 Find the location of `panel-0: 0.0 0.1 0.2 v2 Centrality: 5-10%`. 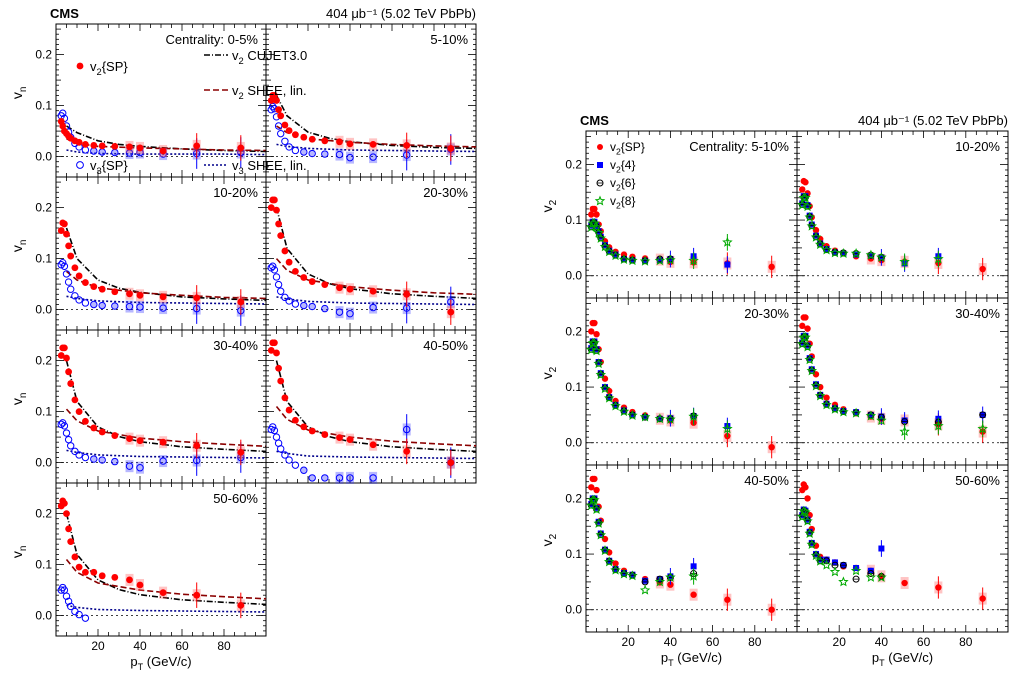

panel-0: 0.0 0.1 0.2 v2 Centrality: 5-10% is located at coordinates (668, 214).